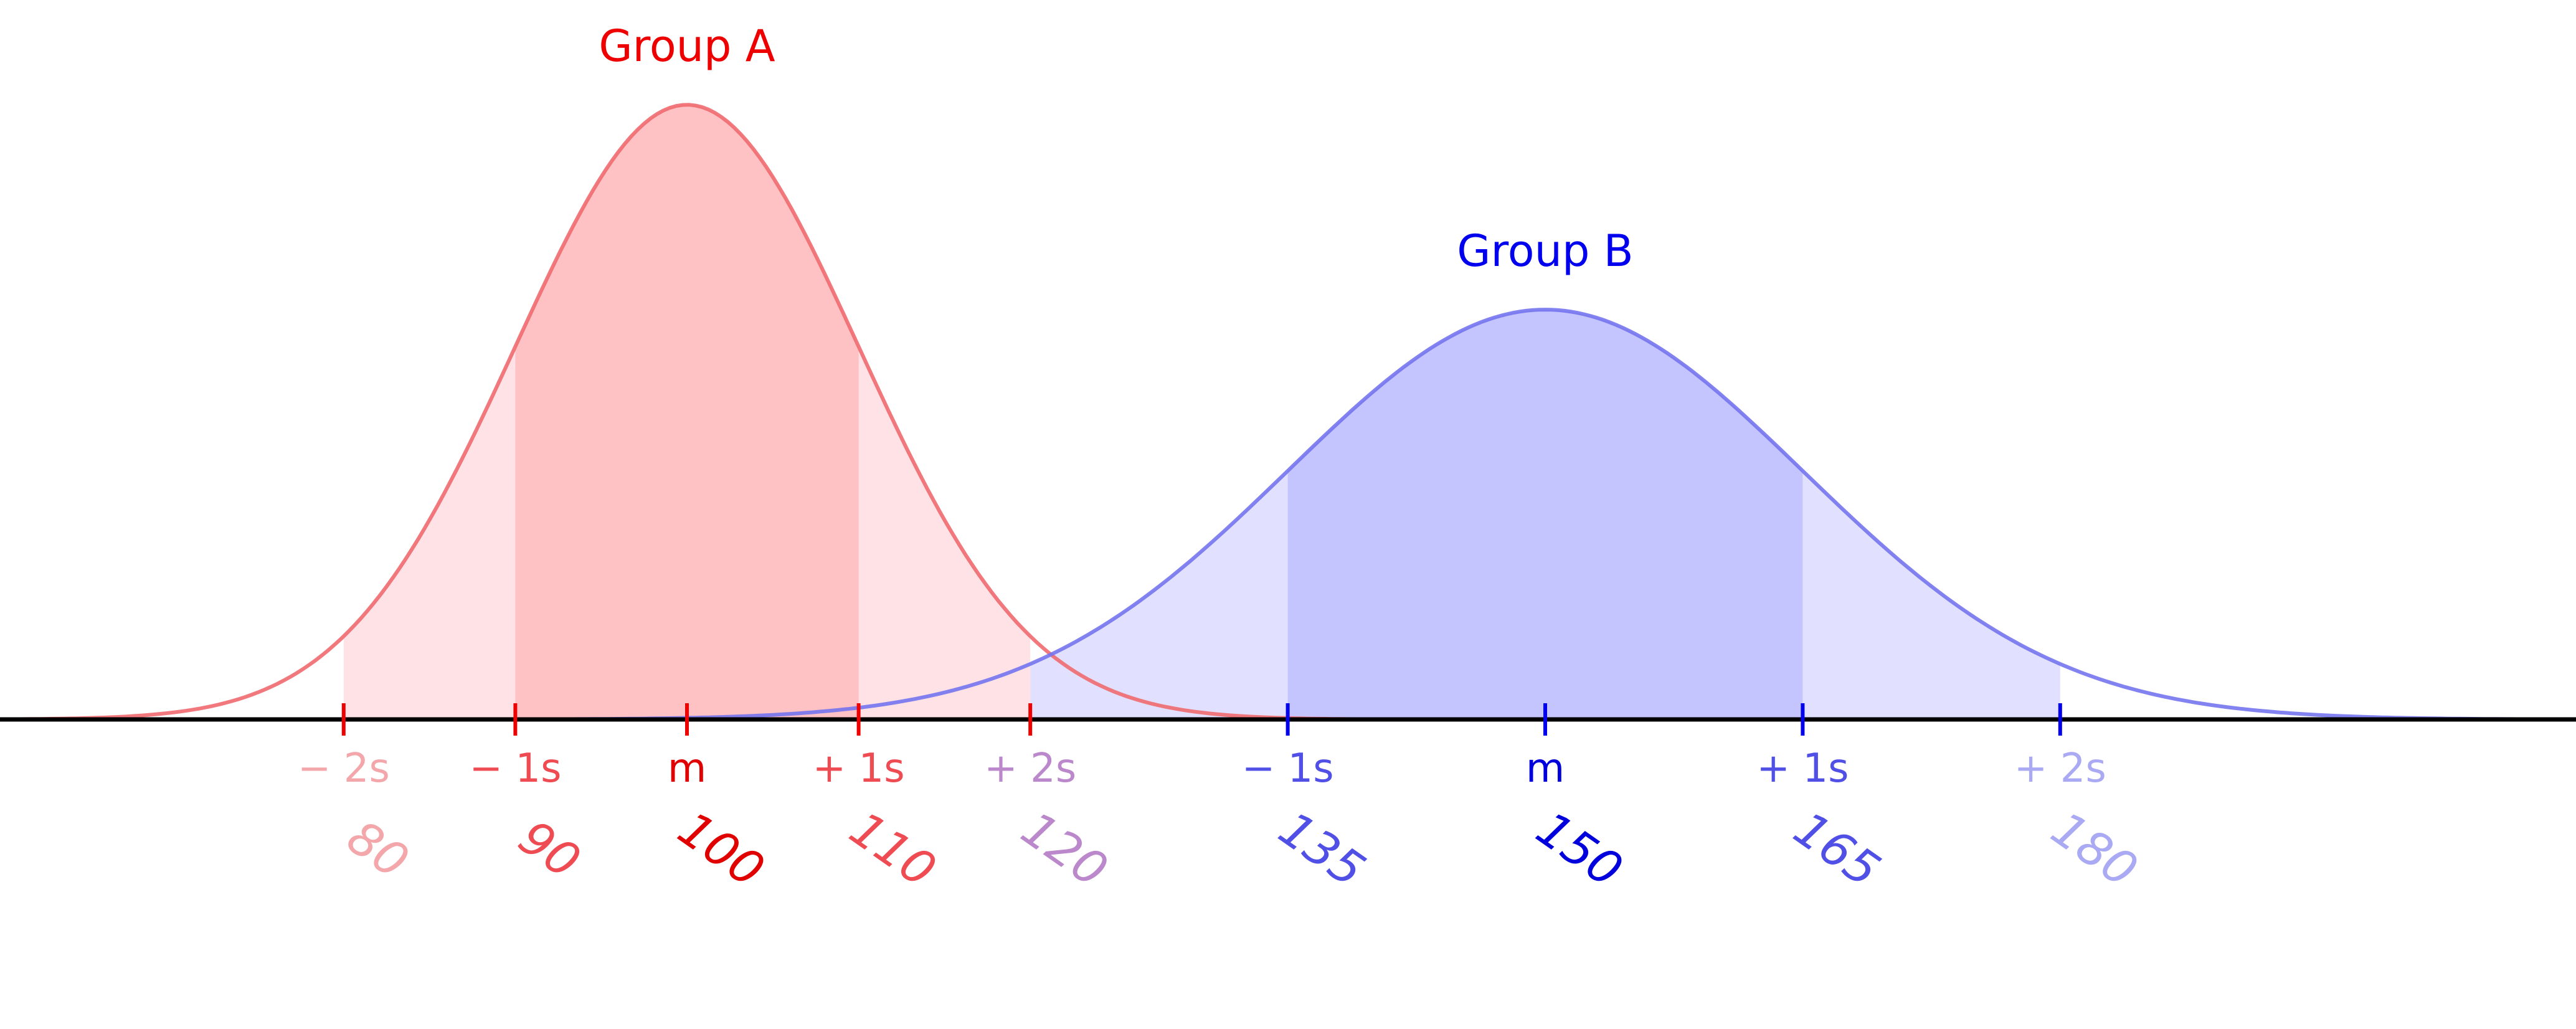 This screenshot has height=1029, width=2576. What do you see at coordinates (687, 46) in the screenshot?
I see `group-a-title: Group A` at bounding box center [687, 46].